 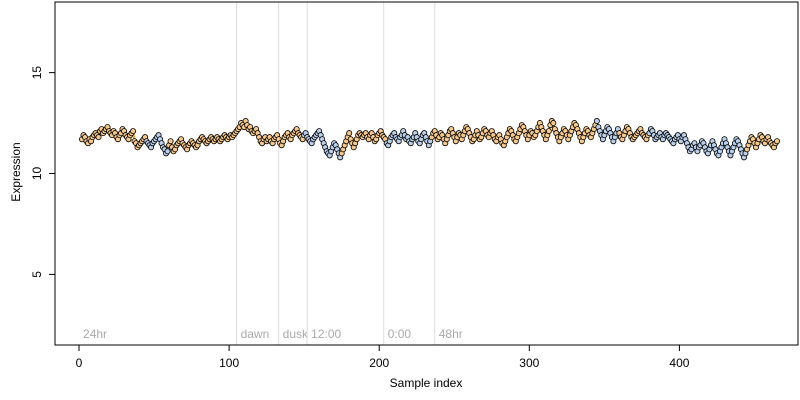 I want to click on region-label: dusk, so click(x=296, y=334).